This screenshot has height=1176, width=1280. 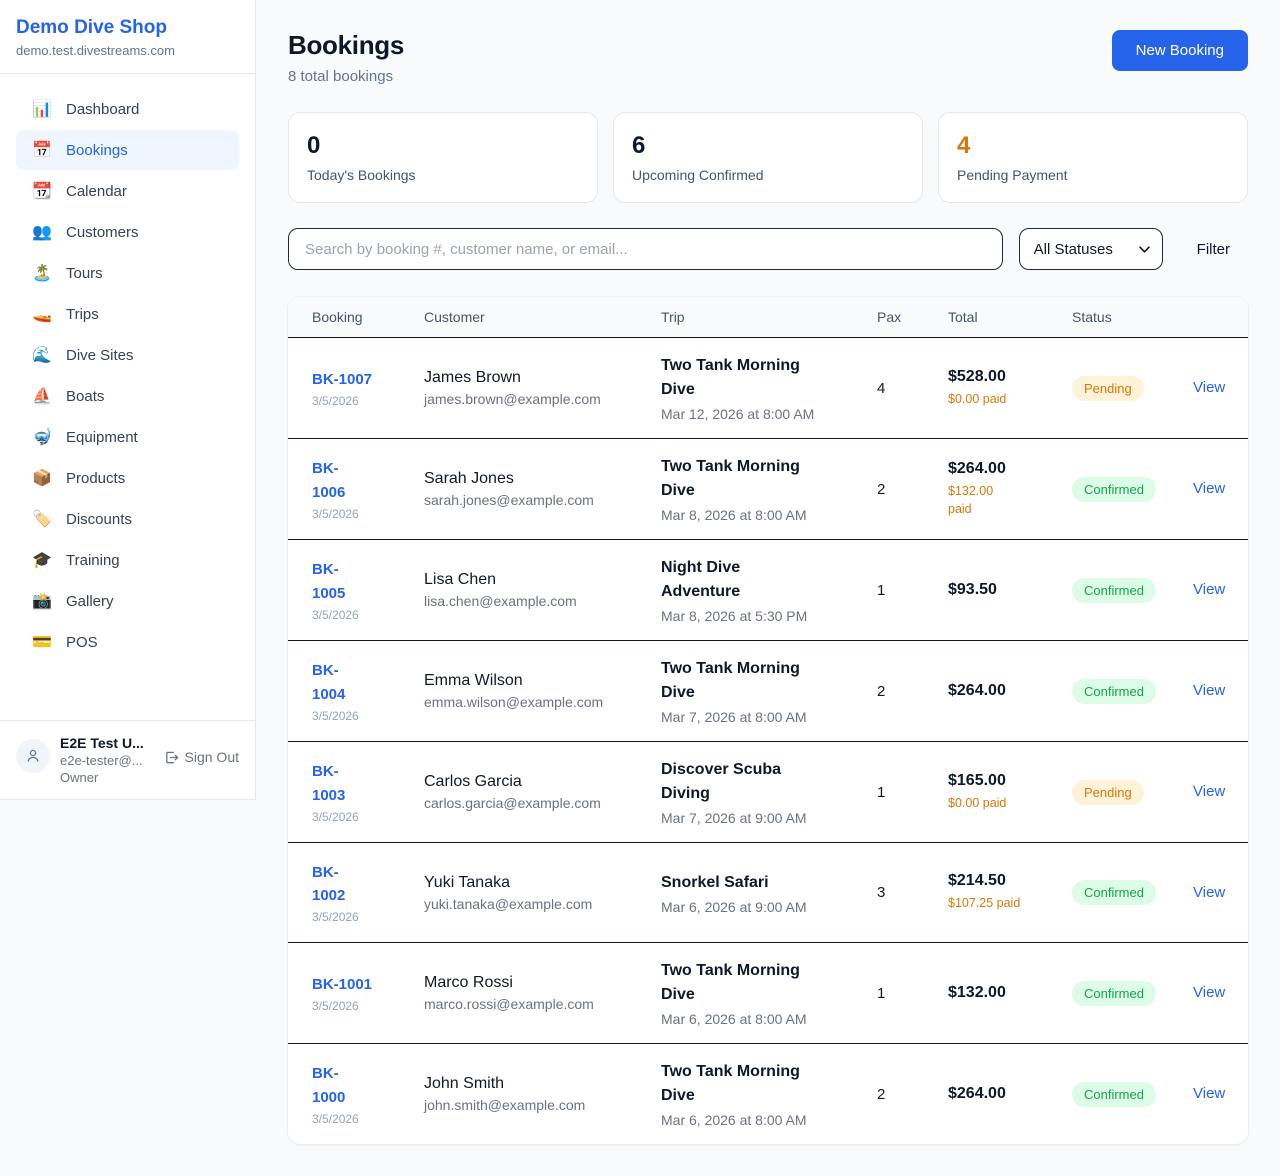 I want to click on stat-card-todays-bookings: 0 Today's Bookings, so click(x=443, y=157).